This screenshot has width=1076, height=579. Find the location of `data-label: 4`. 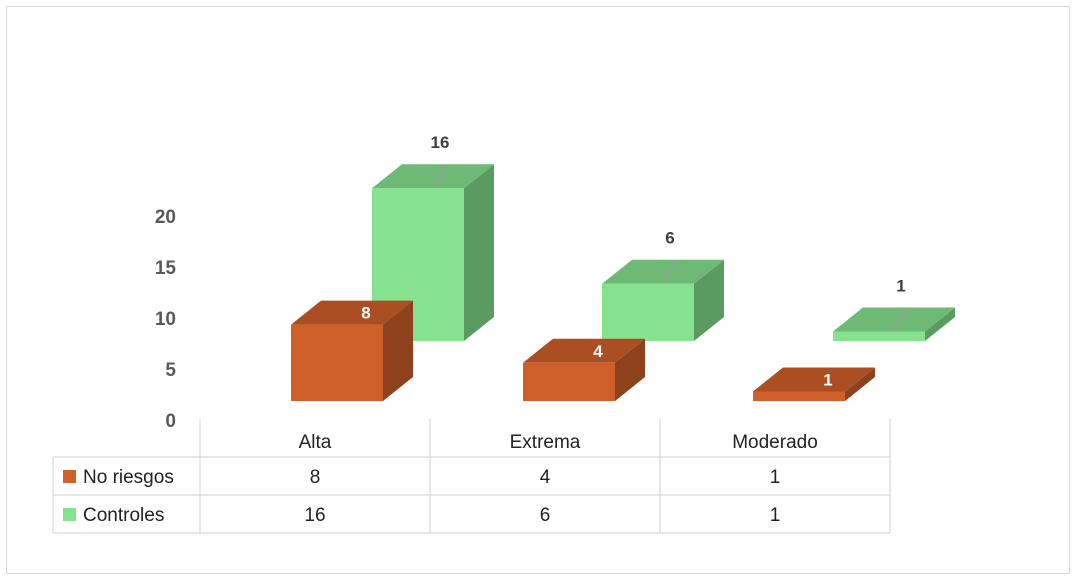

data-label: 4 is located at coordinates (598, 351).